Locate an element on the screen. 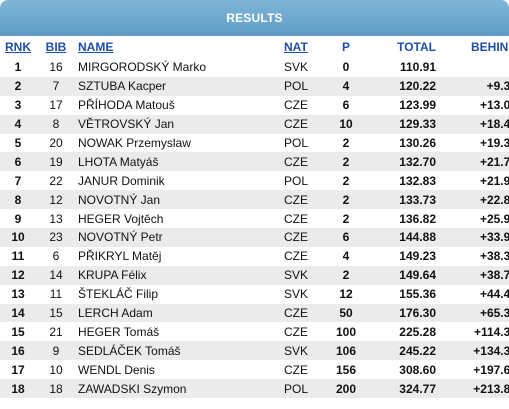 This screenshot has width=509, height=409. total-cell: 123.99 is located at coordinates (404, 105).